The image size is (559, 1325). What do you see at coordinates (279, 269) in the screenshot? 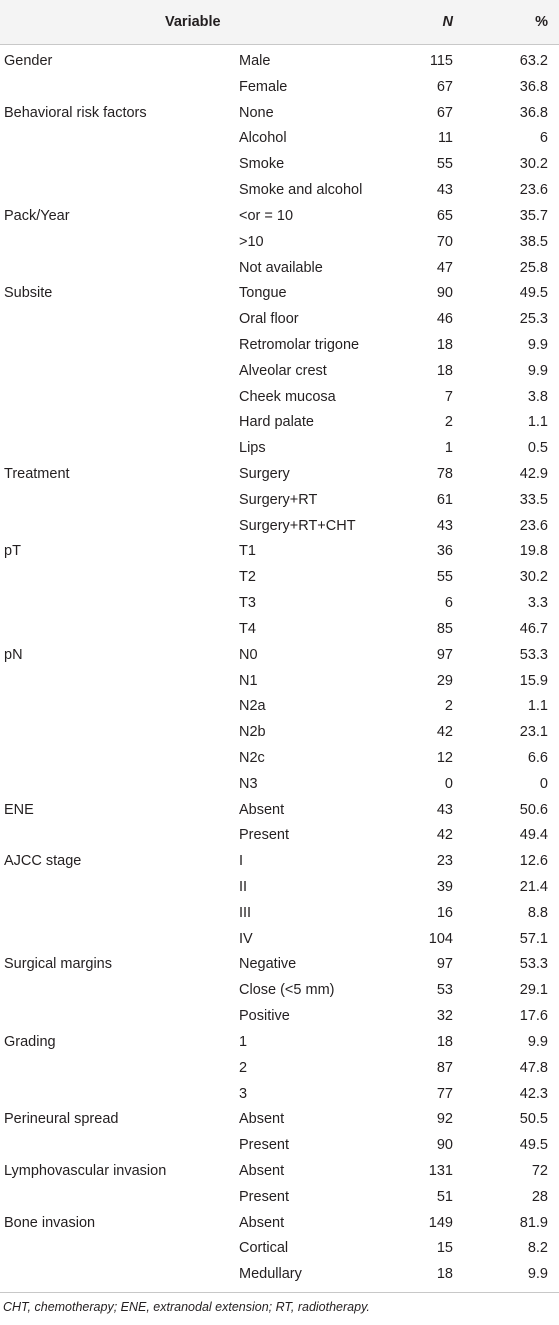
I see `table-row: Not available 47 25.8` at bounding box center [279, 269].